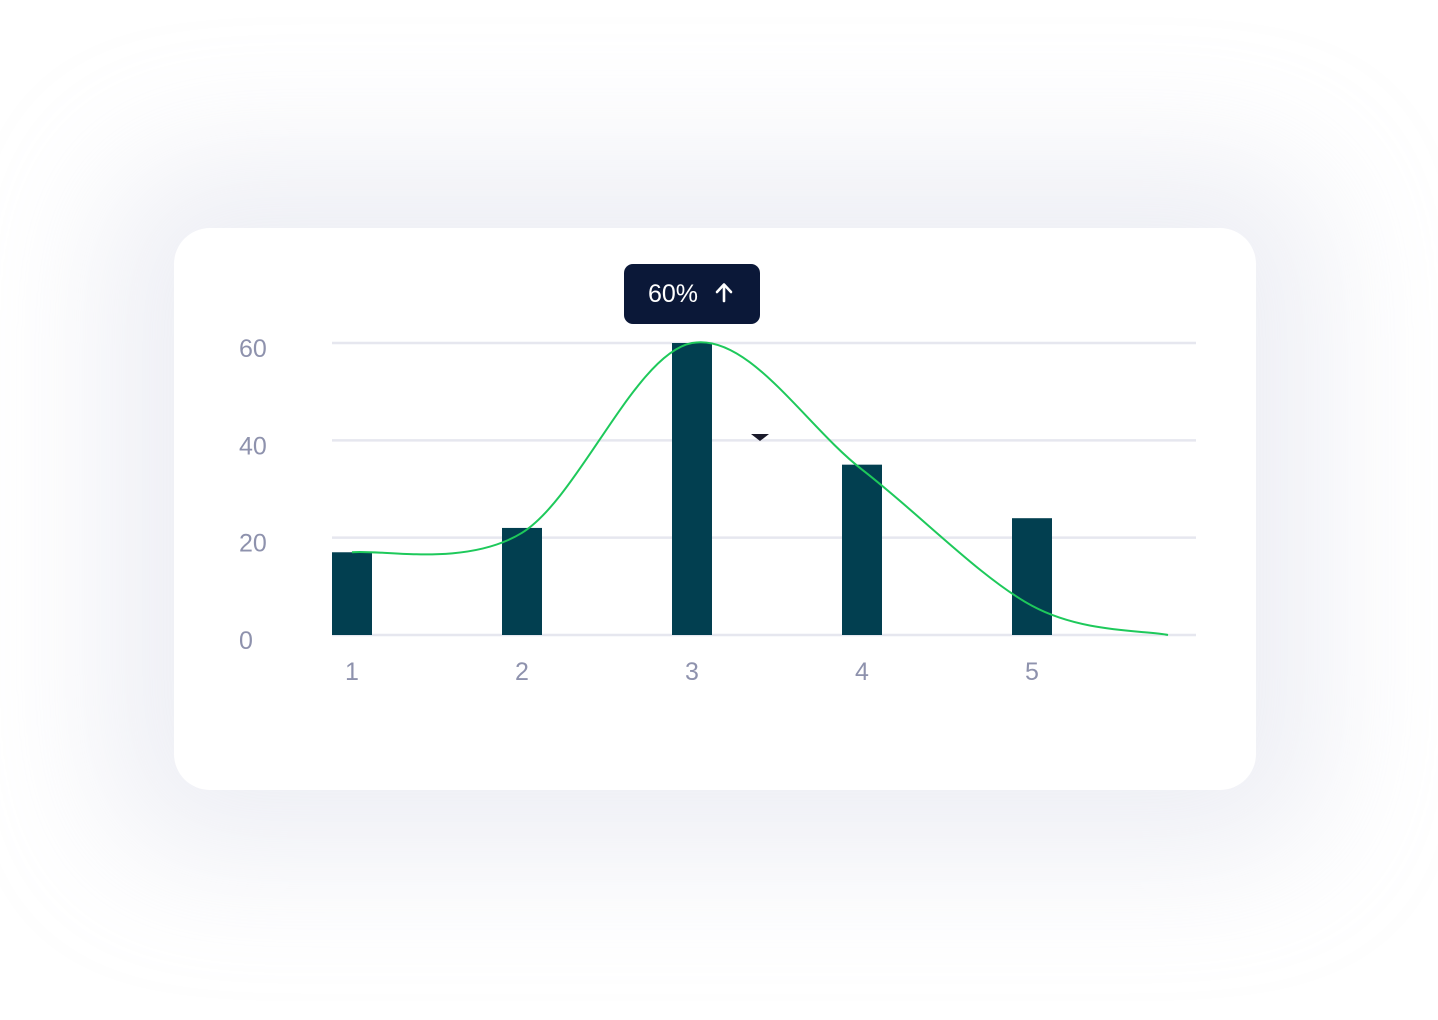 This screenshot has height=1020, width=1438. What do you see at coordinates (253, 544) in the screenshot?
I see `y-tick-label: 20` at bounding box center [253, 544].